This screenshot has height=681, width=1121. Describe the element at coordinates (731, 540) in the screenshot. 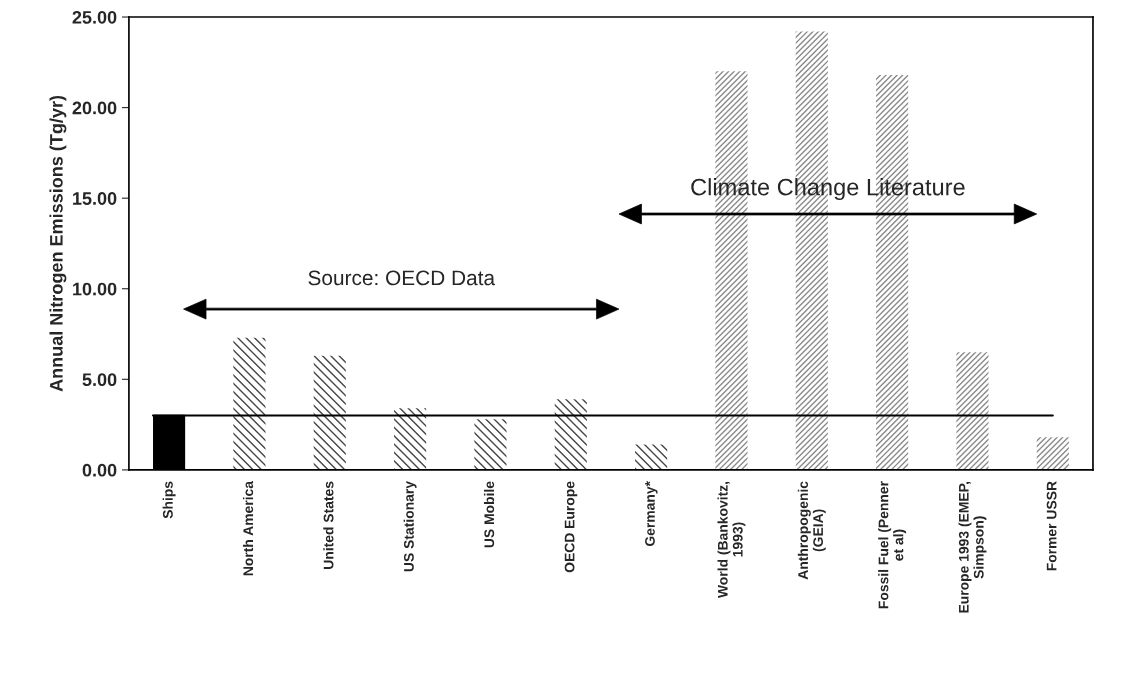

I see `x-tick-label: World (Bankovitz, 1993)` at that location.